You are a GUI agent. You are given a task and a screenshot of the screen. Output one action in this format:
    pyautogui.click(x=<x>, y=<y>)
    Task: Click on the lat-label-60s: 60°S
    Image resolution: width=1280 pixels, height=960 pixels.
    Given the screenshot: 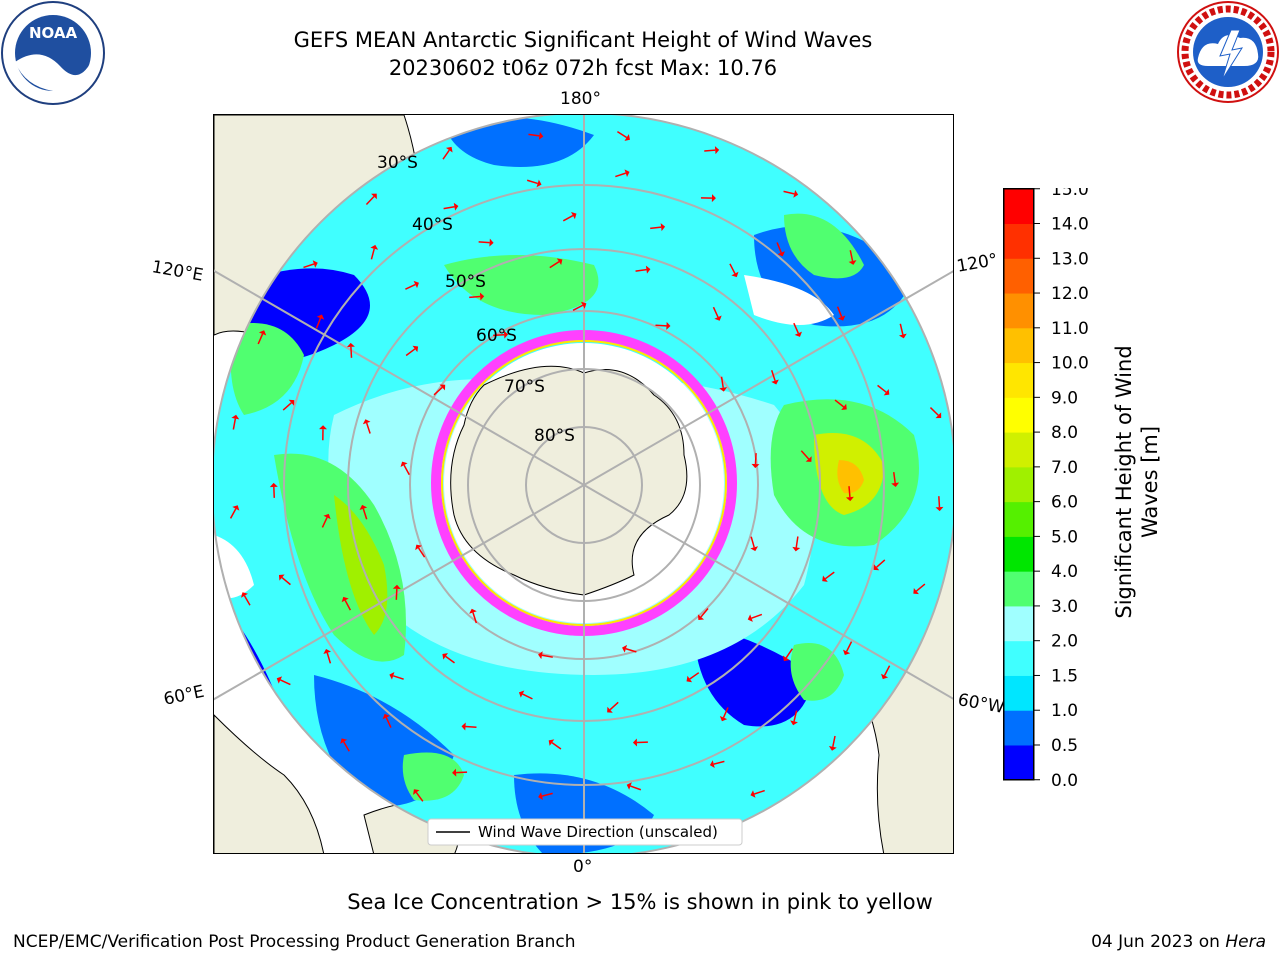 What is the action you would take?
    pyautogui.click(x=496, y=336)
    